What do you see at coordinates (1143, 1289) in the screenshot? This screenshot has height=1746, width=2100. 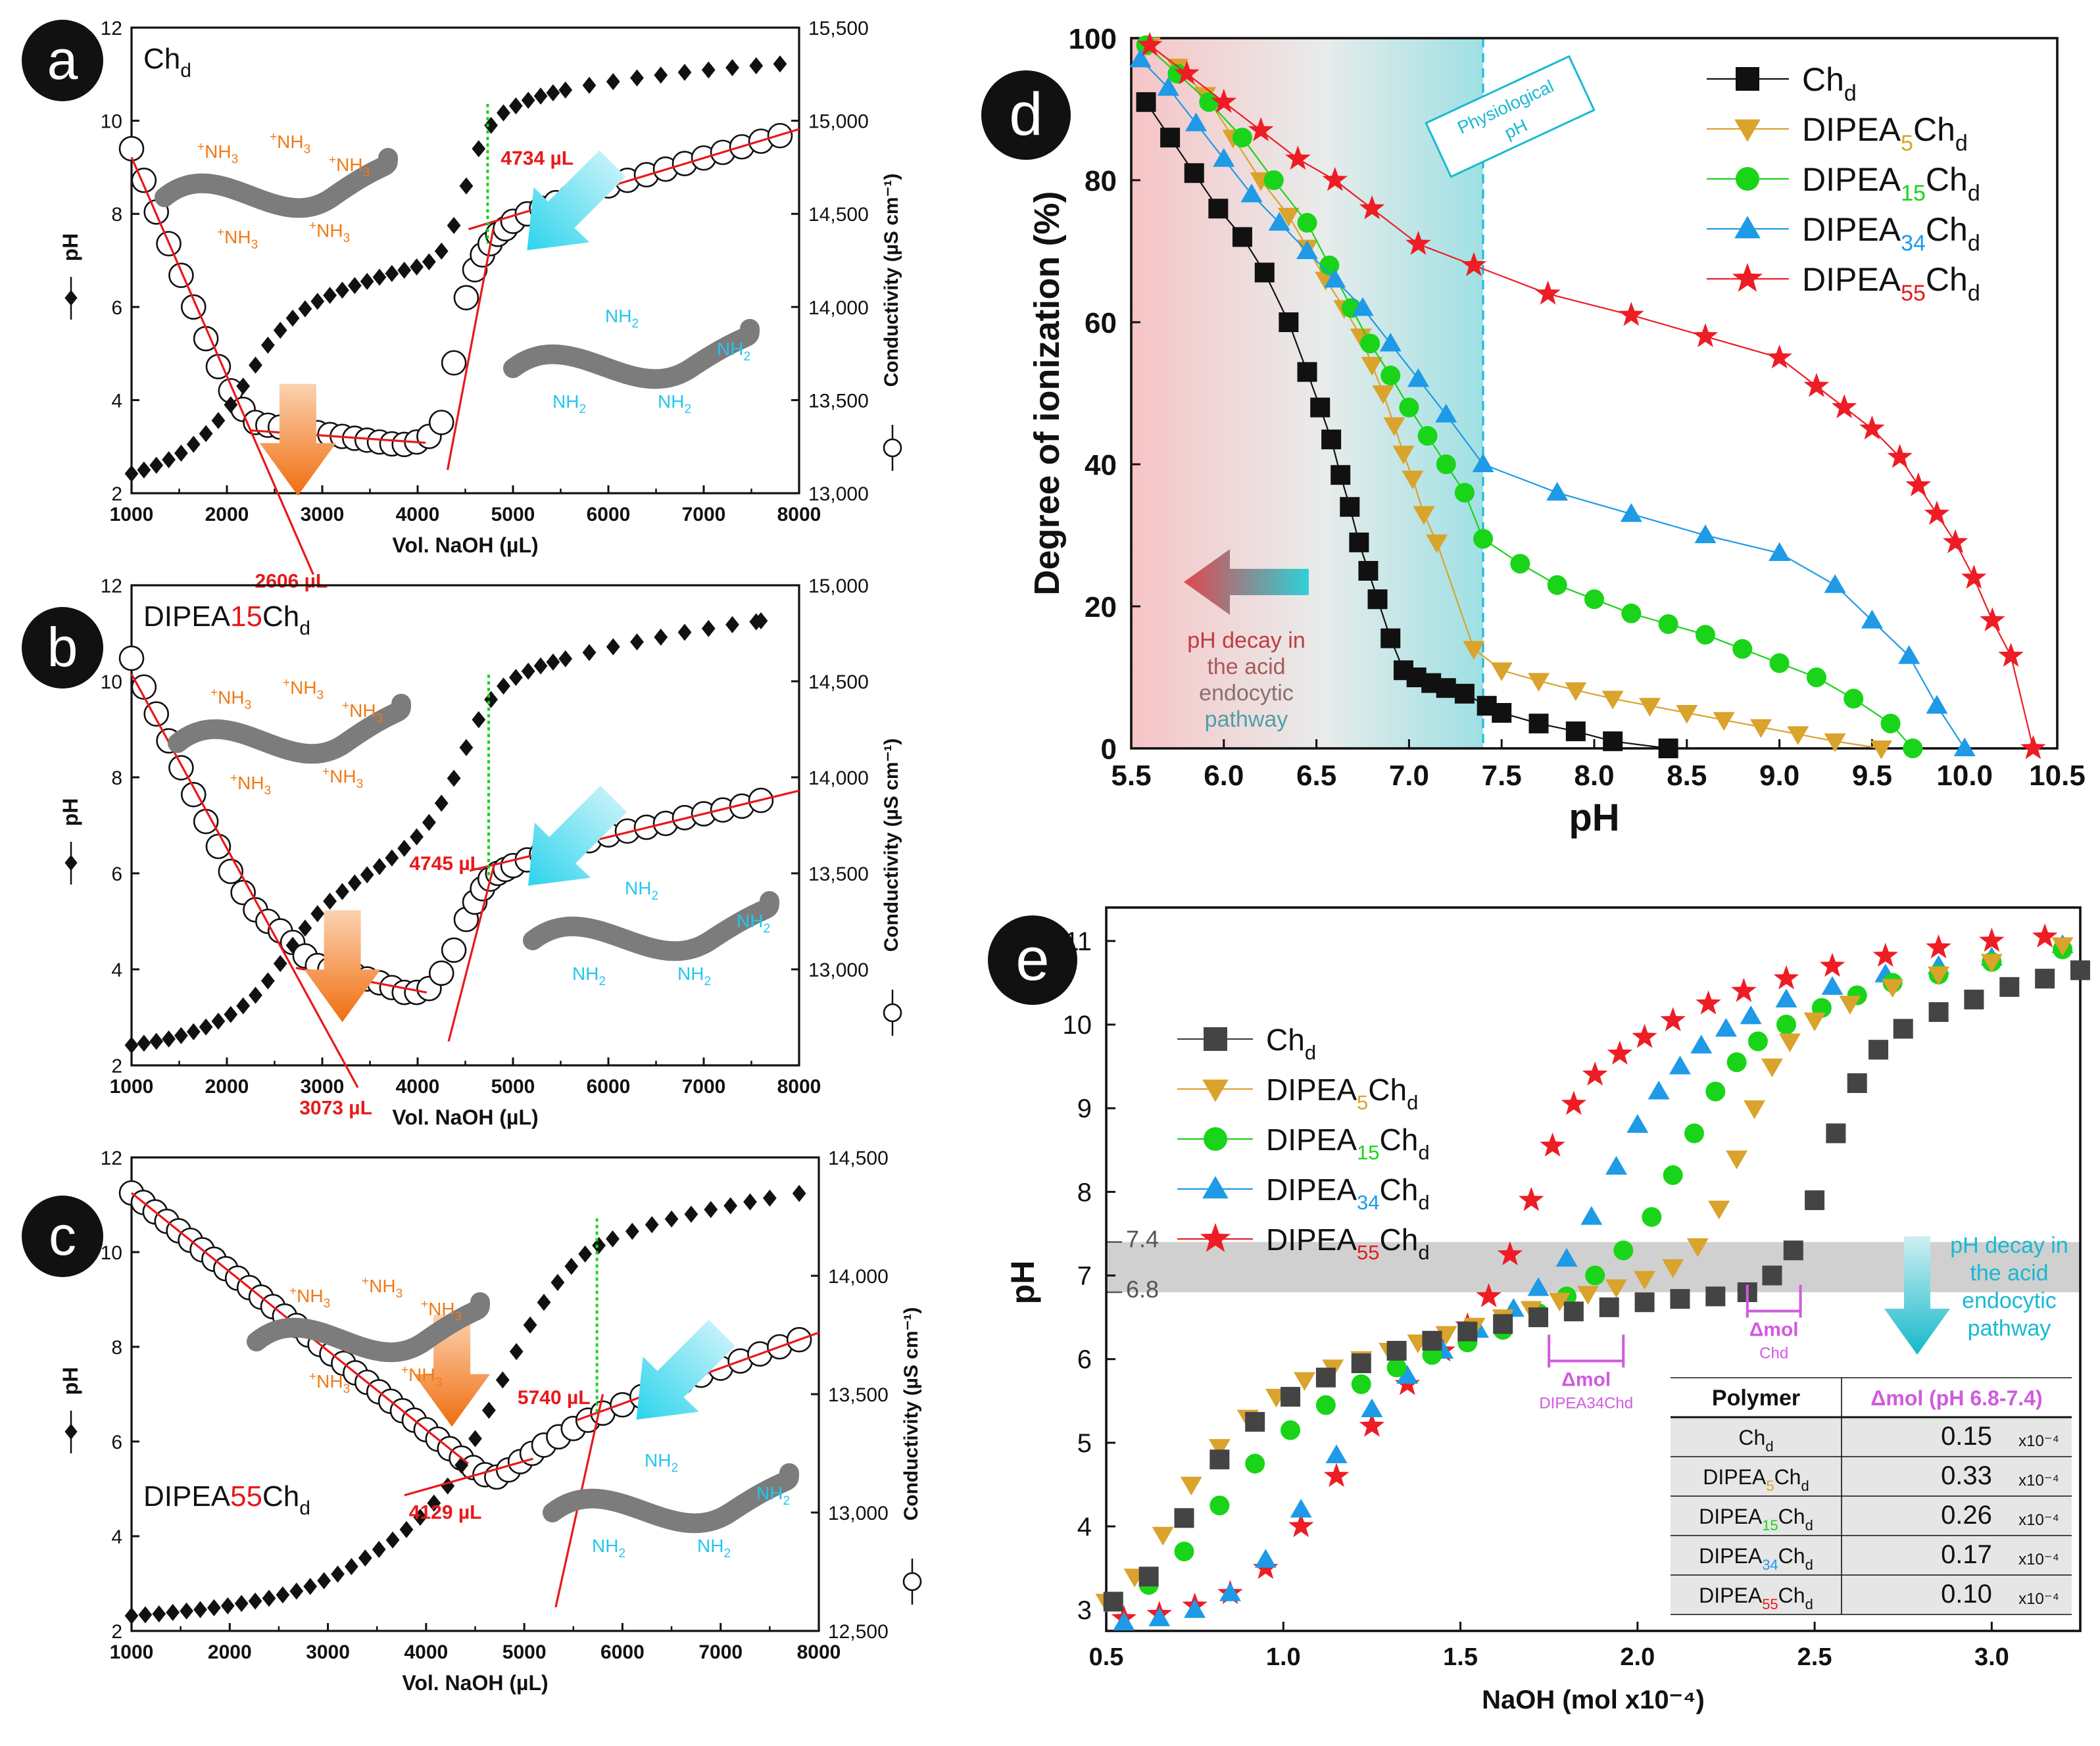 I see `band-label: 6.8` at bounding box center [1143, 1289].